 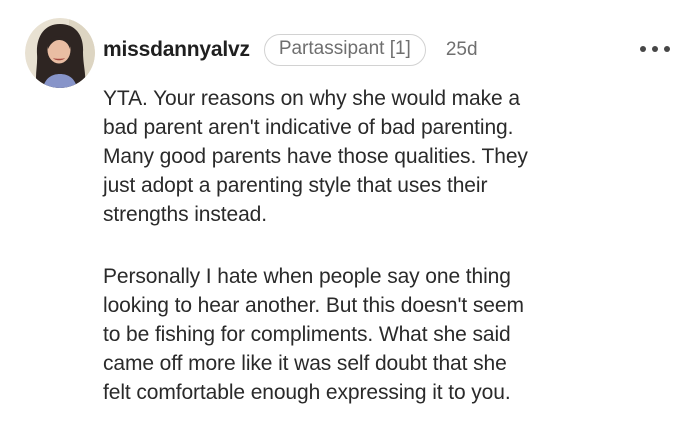 I want to click on comment-header: missdannyalvz Partassipant [1] 25d, so click(x=356, y=50).